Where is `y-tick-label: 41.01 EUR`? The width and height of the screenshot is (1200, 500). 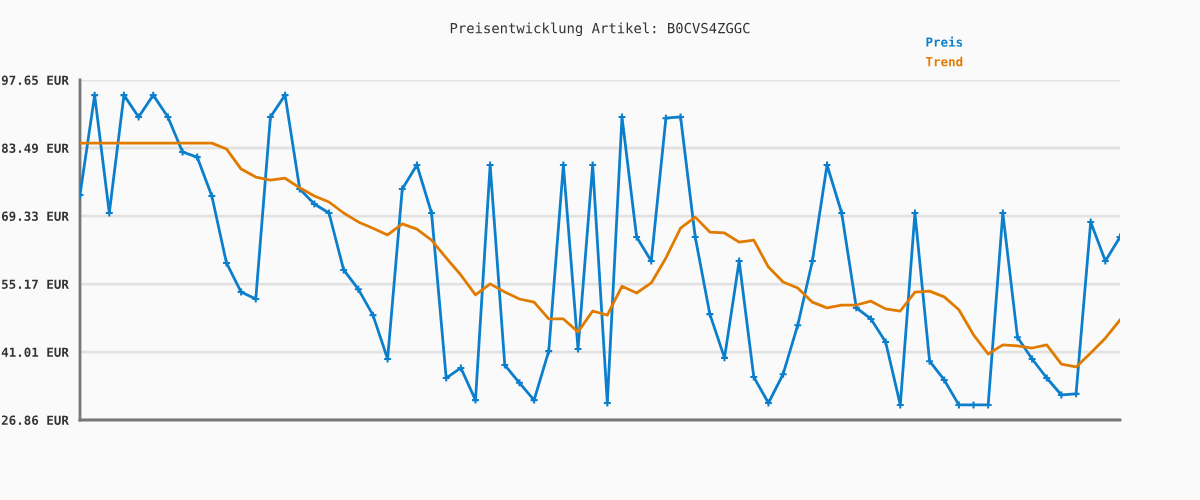 y-tick-label: 41.01 EUR is located at coordinates (35, 352).